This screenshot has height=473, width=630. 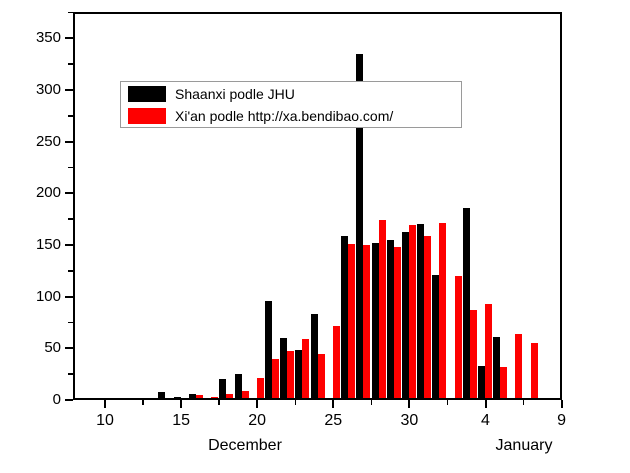 I want to click on y-tick-label: 300, so click(x=48, y=89).